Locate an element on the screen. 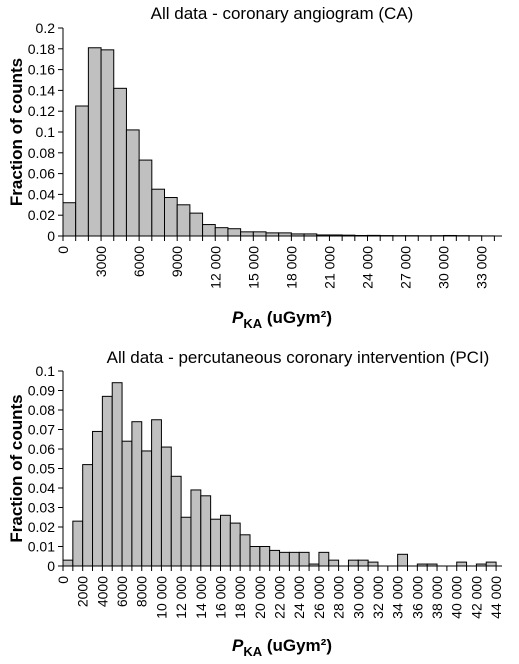 The image size is (519, 664). x-tick-label: 42 000 is located at coordinates (476, 597).